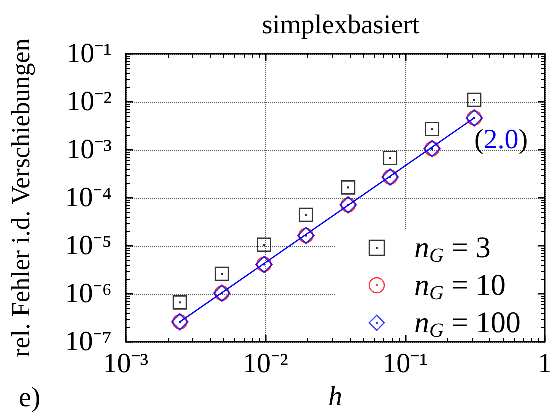 The image size is (555, 417). What do you see at coordinates (265, 364) in the screenshot?
I see `x-tick-label: 10⁻²` at bounding box center [265, 364].